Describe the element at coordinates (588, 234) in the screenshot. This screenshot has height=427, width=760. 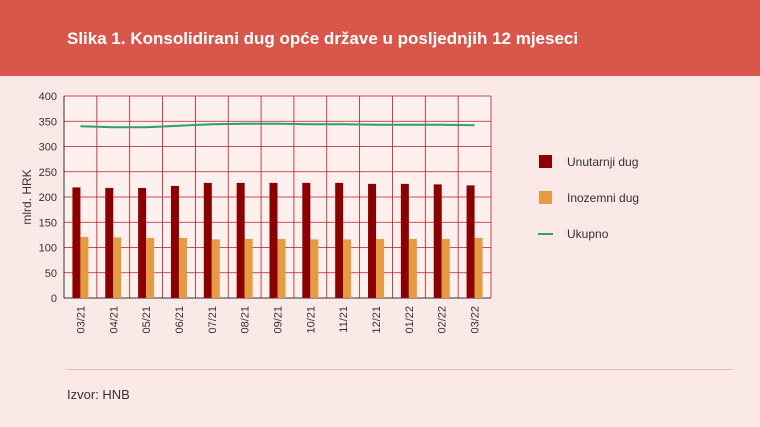
I see `legend-label: Ukupno` at that location.